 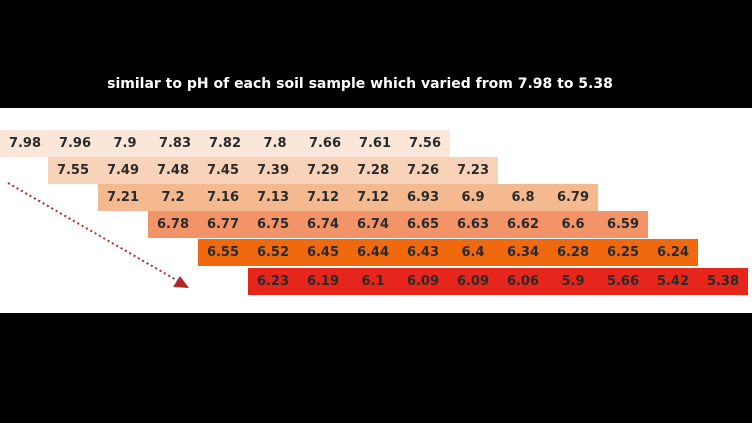 What do you see at coordinates (425, 143) in the screenshot?
I see `ph-cell: 7.56` at bounding box center [425, 143].